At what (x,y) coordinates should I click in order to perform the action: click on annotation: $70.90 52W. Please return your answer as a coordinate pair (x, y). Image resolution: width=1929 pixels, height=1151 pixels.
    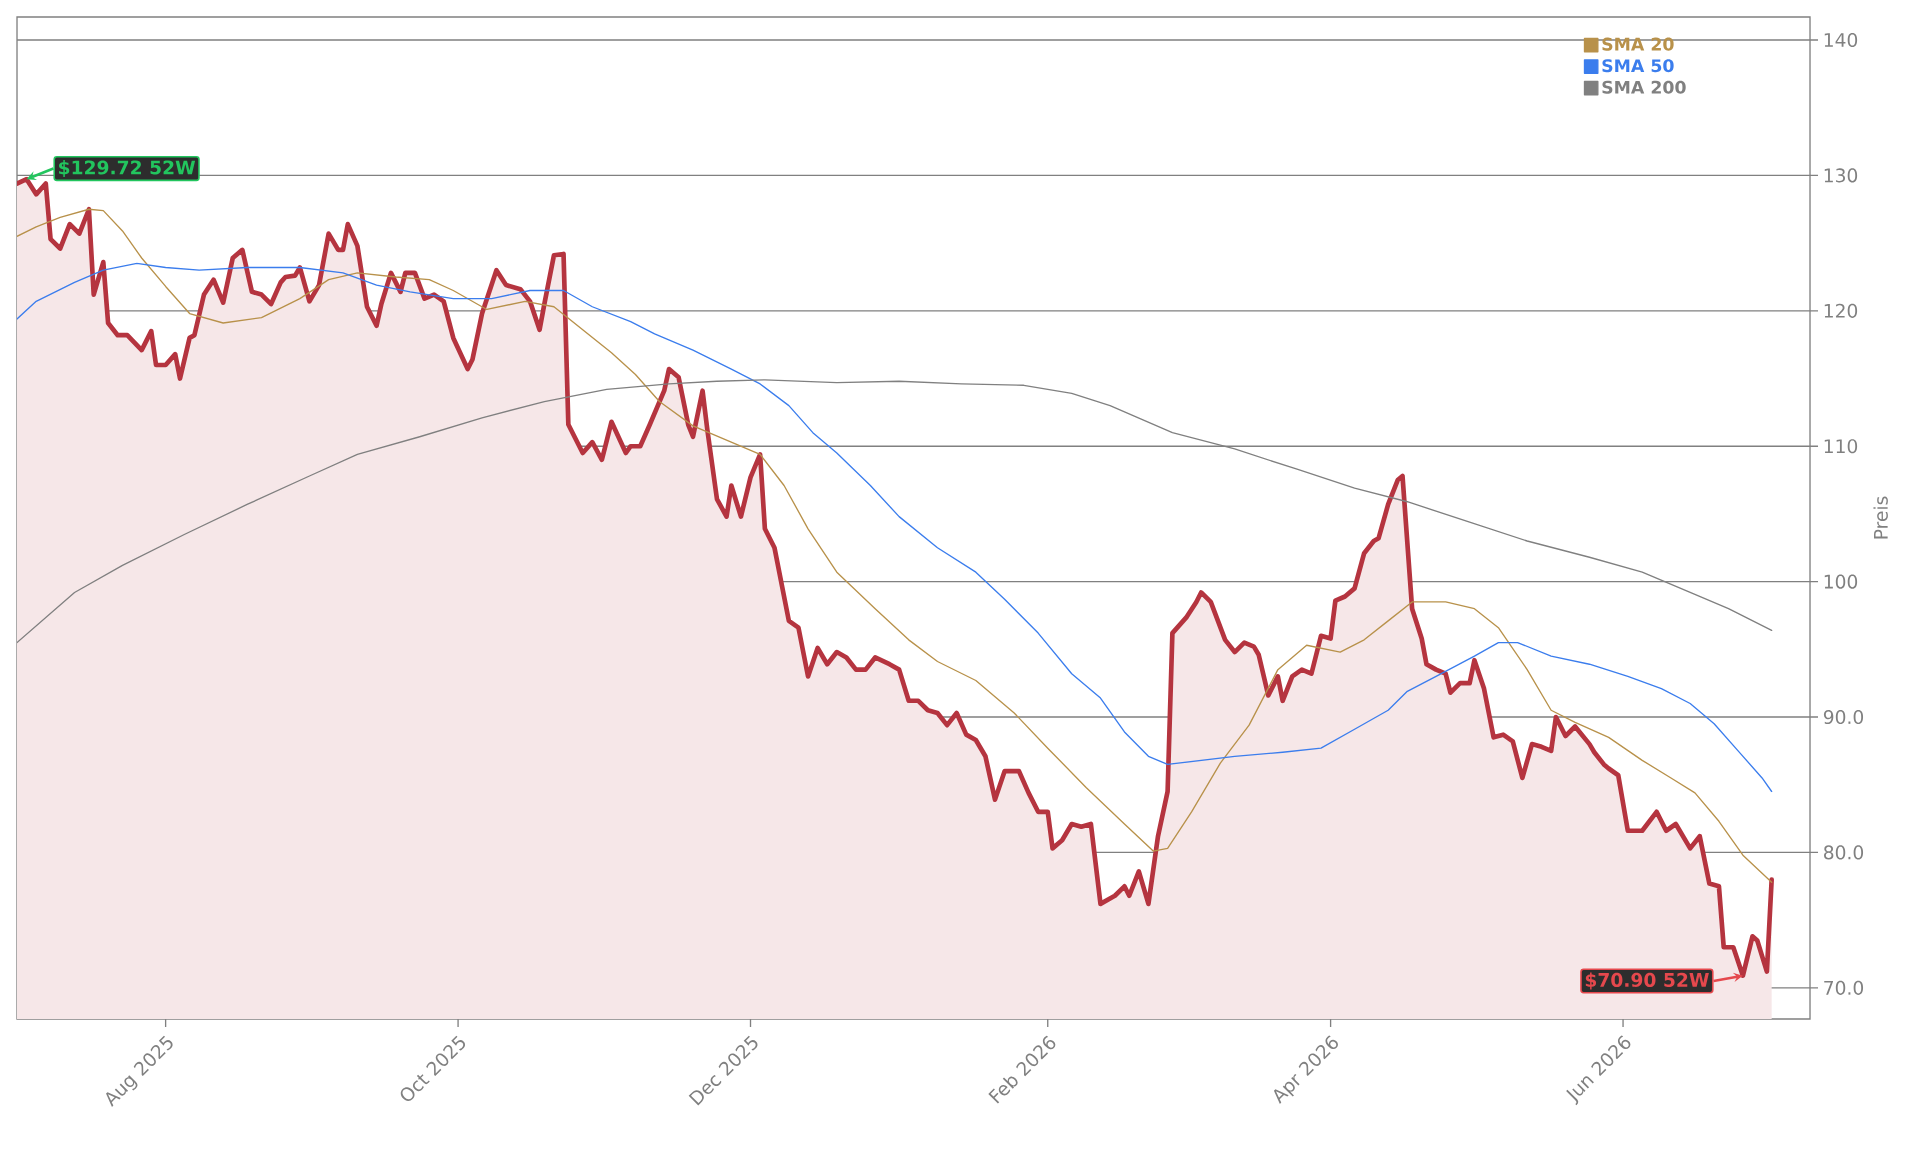
    Looking at the image, I should click on (1647, 981).